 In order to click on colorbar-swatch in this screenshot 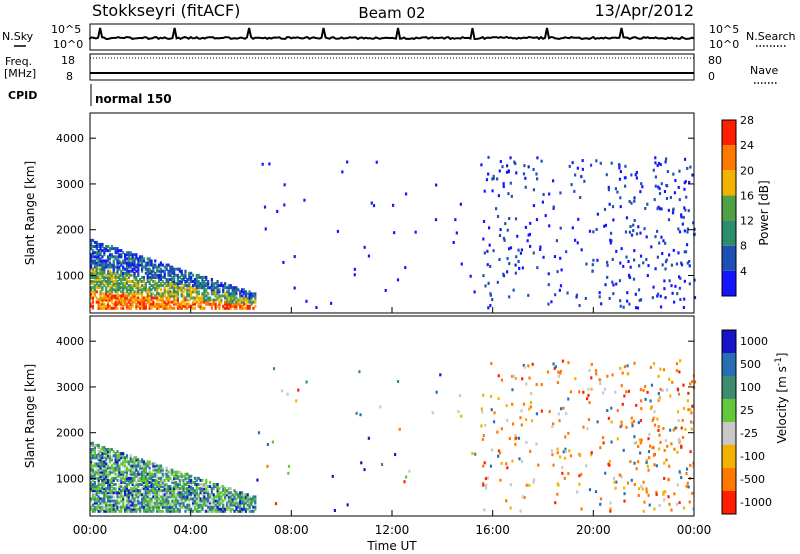, I will do `click(729, 364)`.